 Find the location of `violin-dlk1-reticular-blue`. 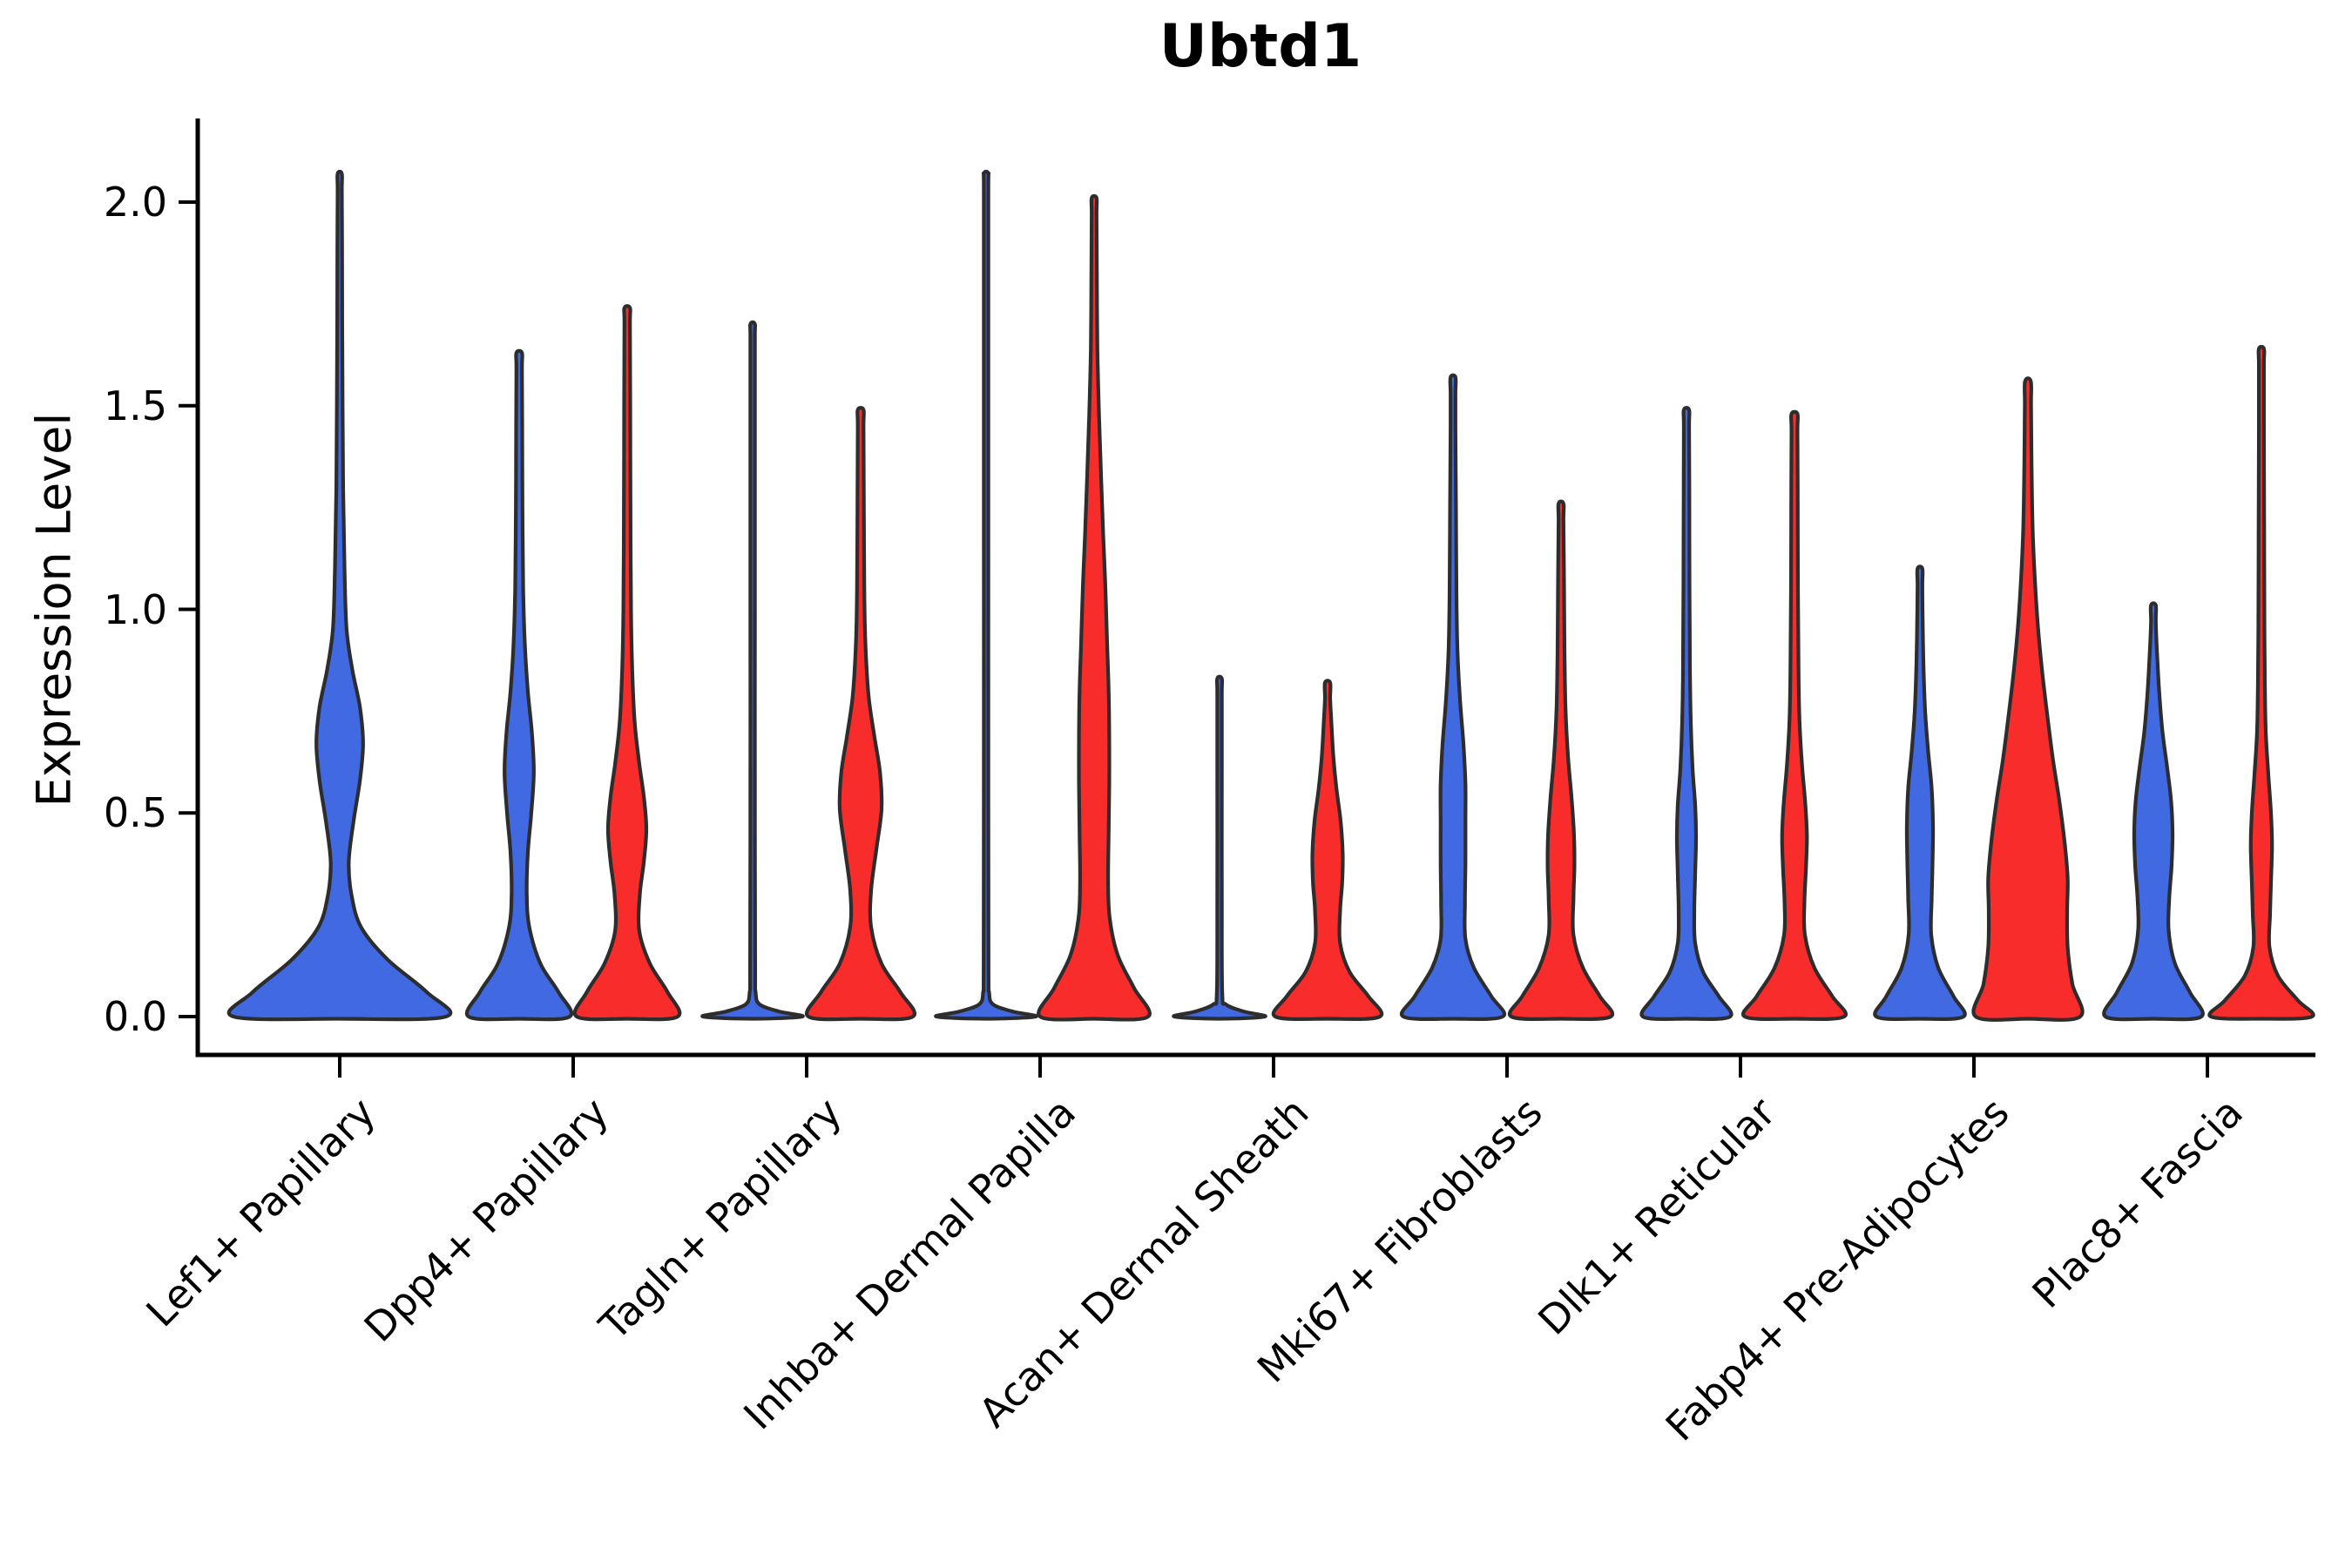

violin-dlk1-reticular-blue is located at coordinates (1686, 713).